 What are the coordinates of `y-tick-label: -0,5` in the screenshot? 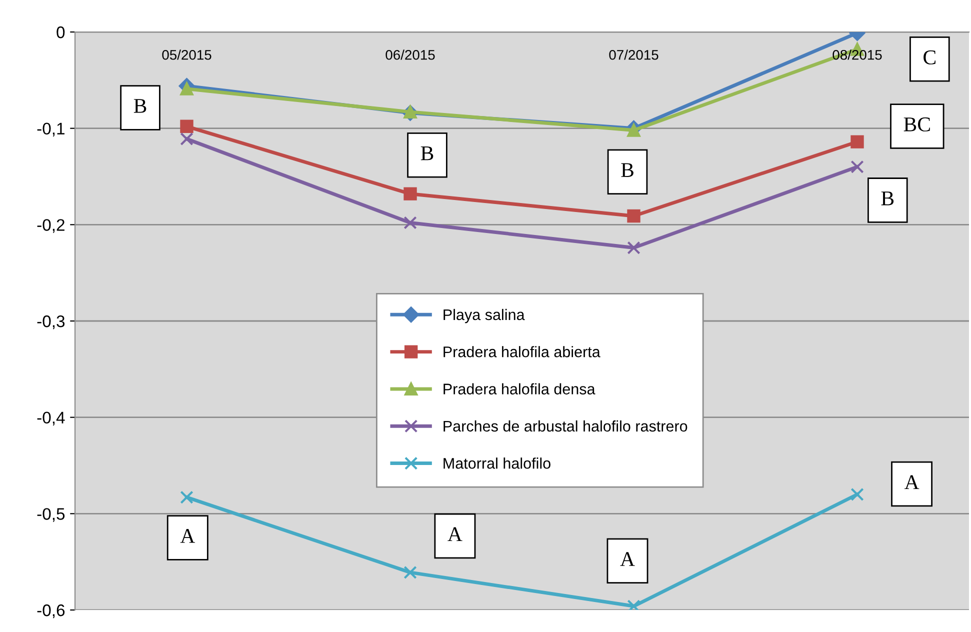 It's located at (51, 515).